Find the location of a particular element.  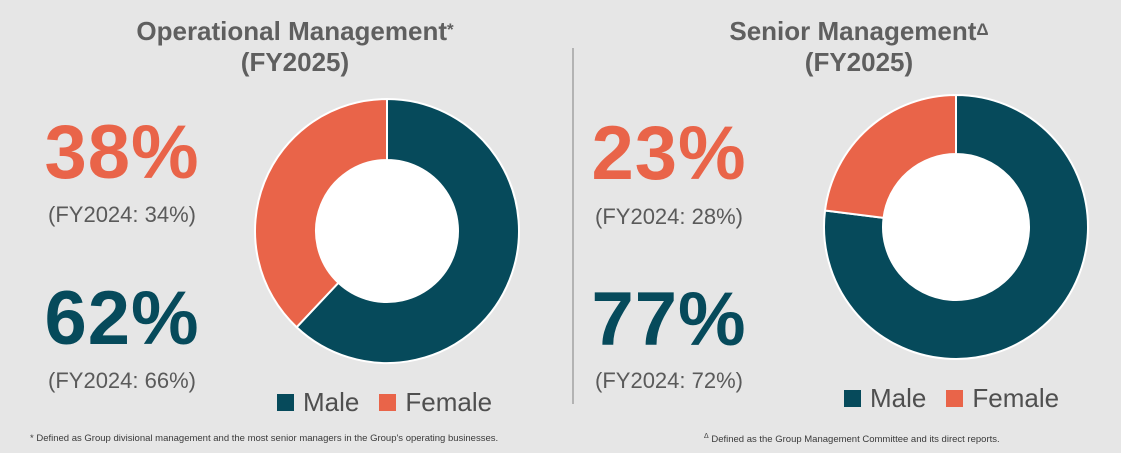

female-previous: (FY2024: 28%) is located at coordinates (669, 216).